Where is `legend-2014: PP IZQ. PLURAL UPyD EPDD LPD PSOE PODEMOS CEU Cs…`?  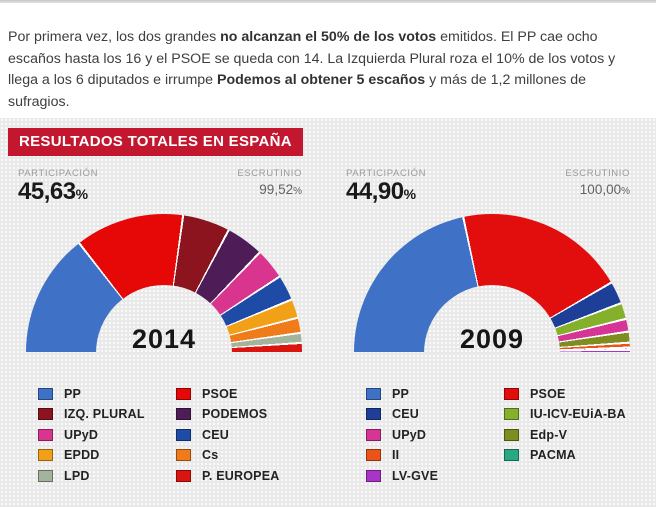
legend-2014: PP IZQ. PLURAL UPyD EPDD LPD PSOE PODEMOS CEU Cs… is located at coordinates (164, 434).